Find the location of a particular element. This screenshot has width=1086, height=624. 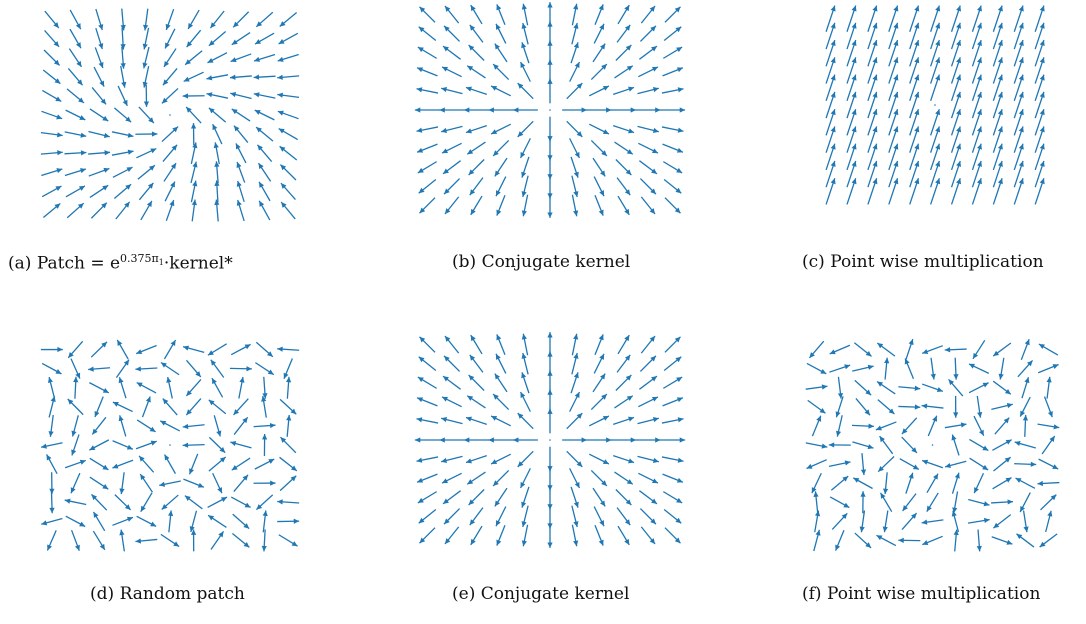

caption-b-text: Conjugate kernel is located at coordinates (556, 262).